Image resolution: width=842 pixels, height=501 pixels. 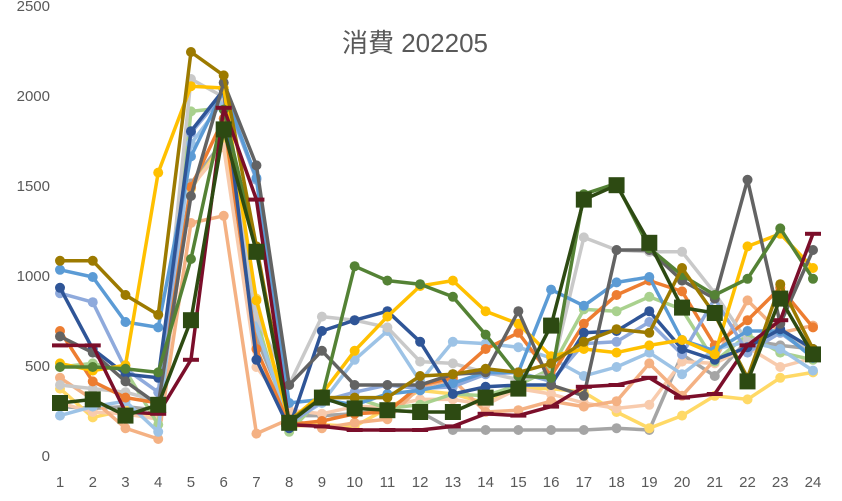 I want to click on x-tick-label: 4, so click(x=158, y=482).